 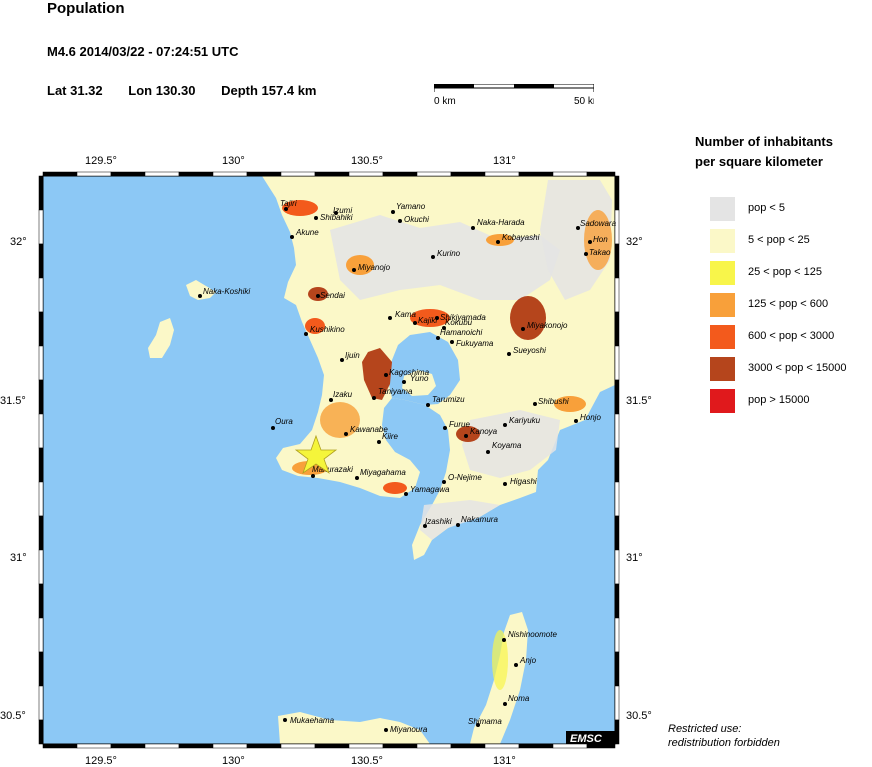 I want to click on city-label: Koyama, so click(x=507, y=445).